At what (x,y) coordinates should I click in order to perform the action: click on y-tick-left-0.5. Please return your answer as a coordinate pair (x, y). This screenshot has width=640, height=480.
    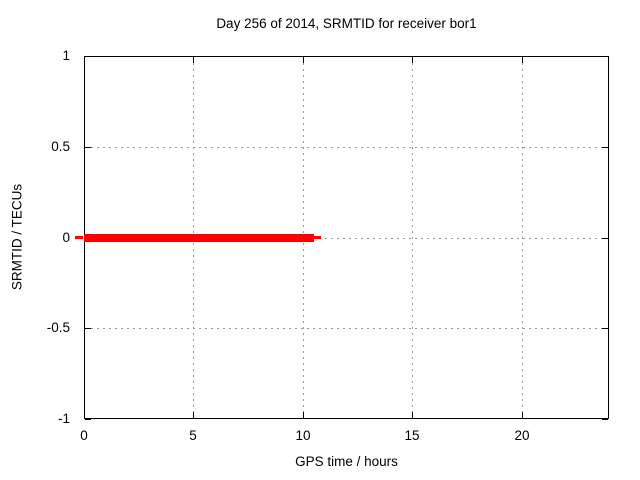
    Looking at the image, I should click on (88, 147).